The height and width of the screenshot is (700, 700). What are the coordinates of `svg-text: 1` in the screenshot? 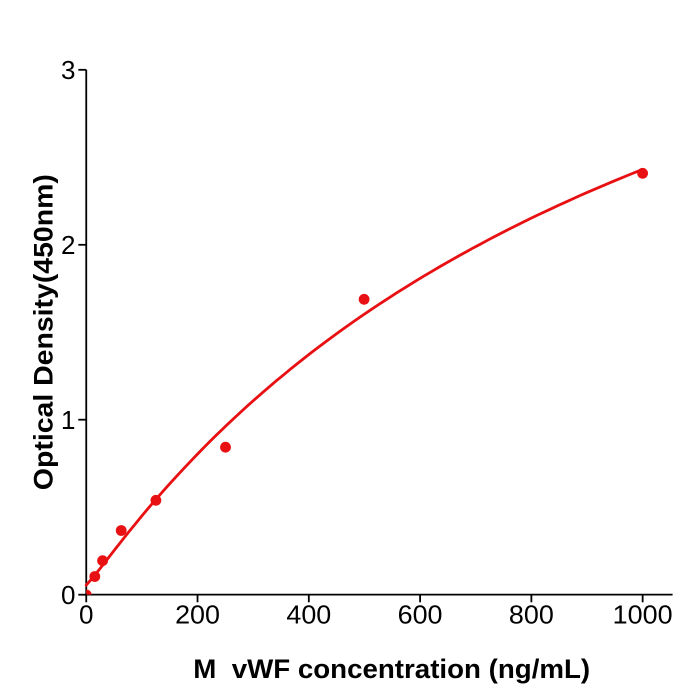 It's located at (68, 420).